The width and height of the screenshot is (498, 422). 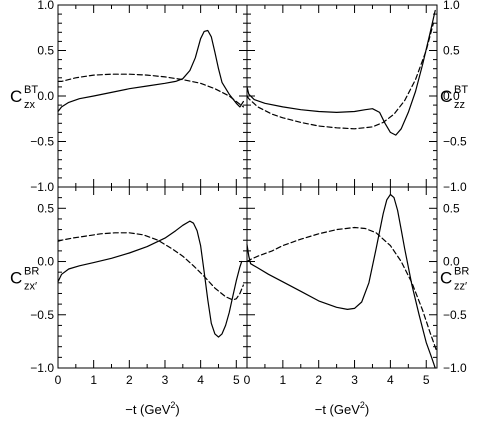 What do you see at coordinates (30, 105) in the screenshot?
I see `y-axis-title-sub: zx` at bounding box center [30, 105].